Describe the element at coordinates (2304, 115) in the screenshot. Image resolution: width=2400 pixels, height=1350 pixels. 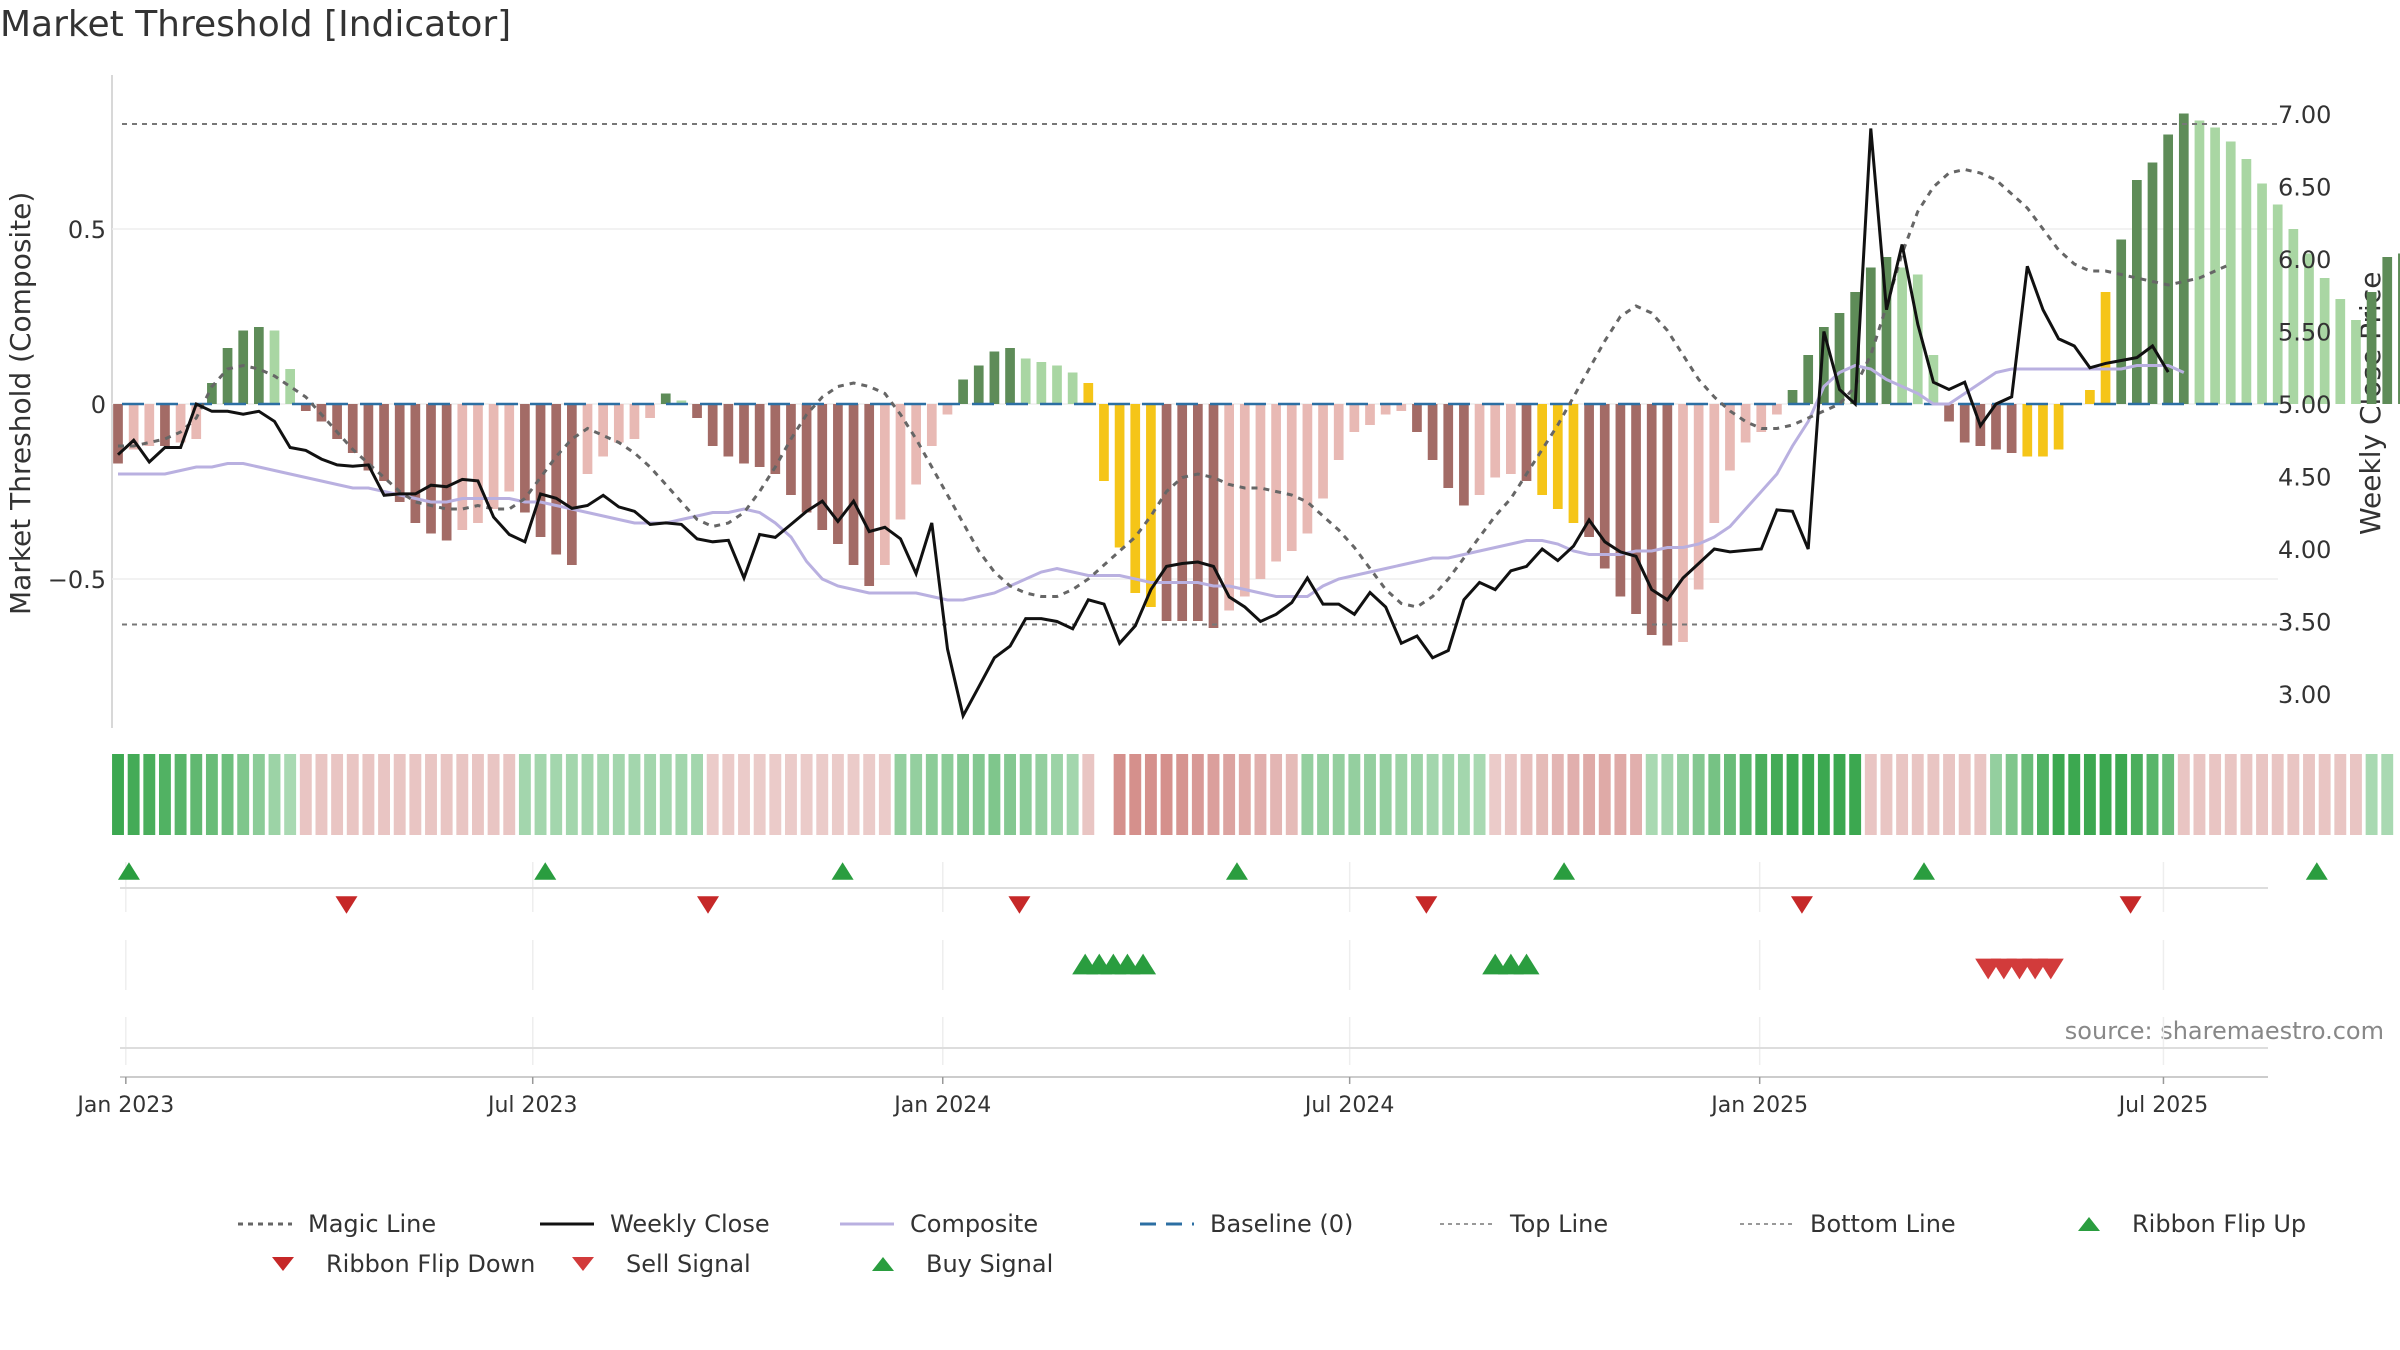
I see `y2-tick-label-0: 7.00` at that location.